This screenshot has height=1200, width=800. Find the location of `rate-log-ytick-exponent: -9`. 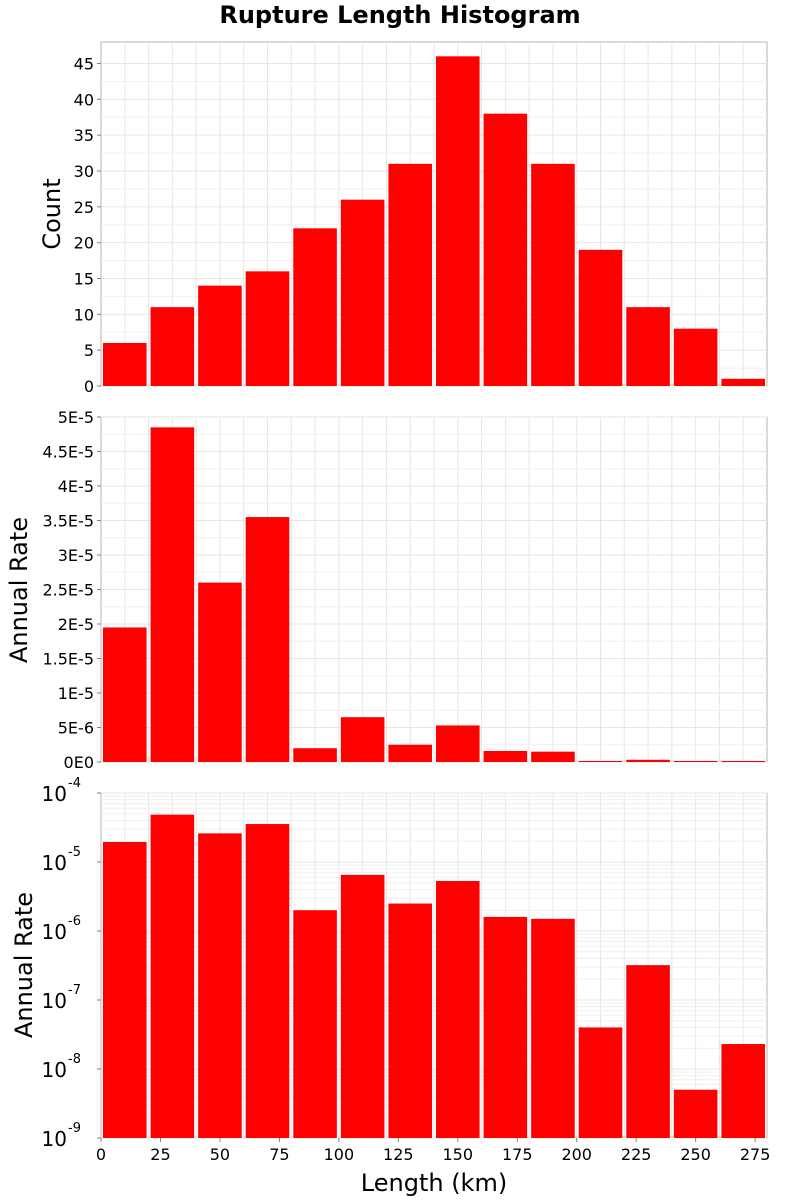

rate-log-ytick-exponent: -9 is located at coordinates (74, 1128).